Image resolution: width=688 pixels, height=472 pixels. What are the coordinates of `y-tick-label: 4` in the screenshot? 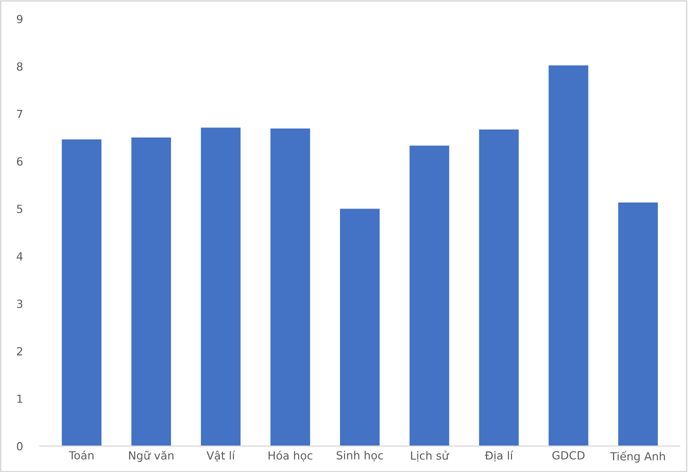 It's located at (19, 256).